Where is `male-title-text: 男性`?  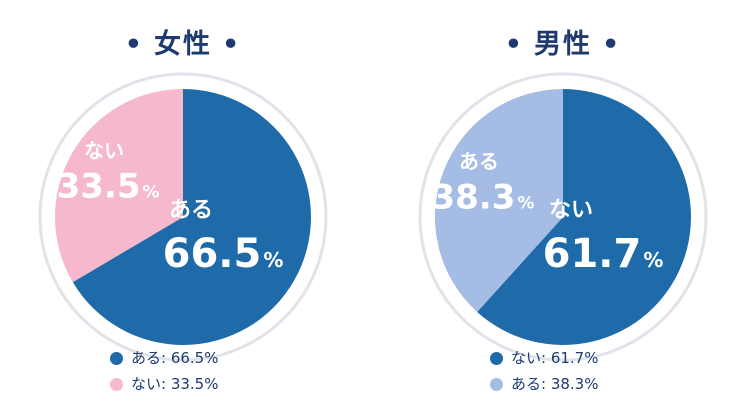 male-title-text: 男性 is located at coordinates (563, 44).